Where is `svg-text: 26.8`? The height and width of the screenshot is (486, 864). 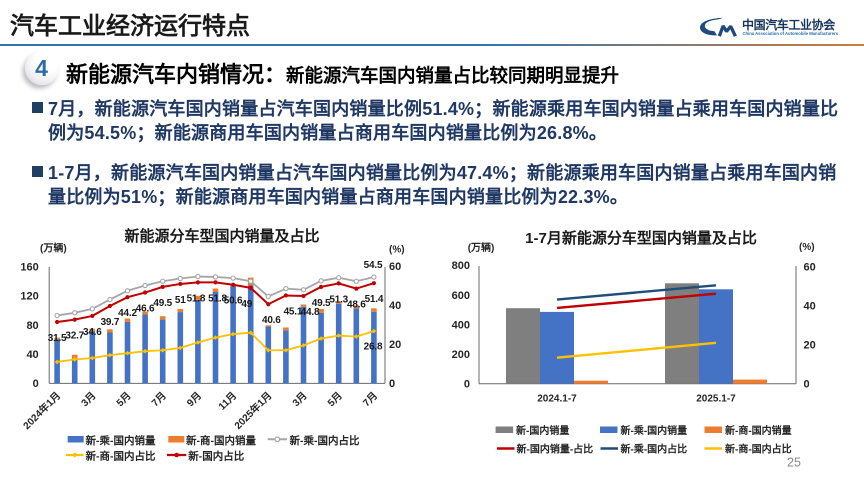 svg-text: 26.8 is located at coordinates (373, 347).